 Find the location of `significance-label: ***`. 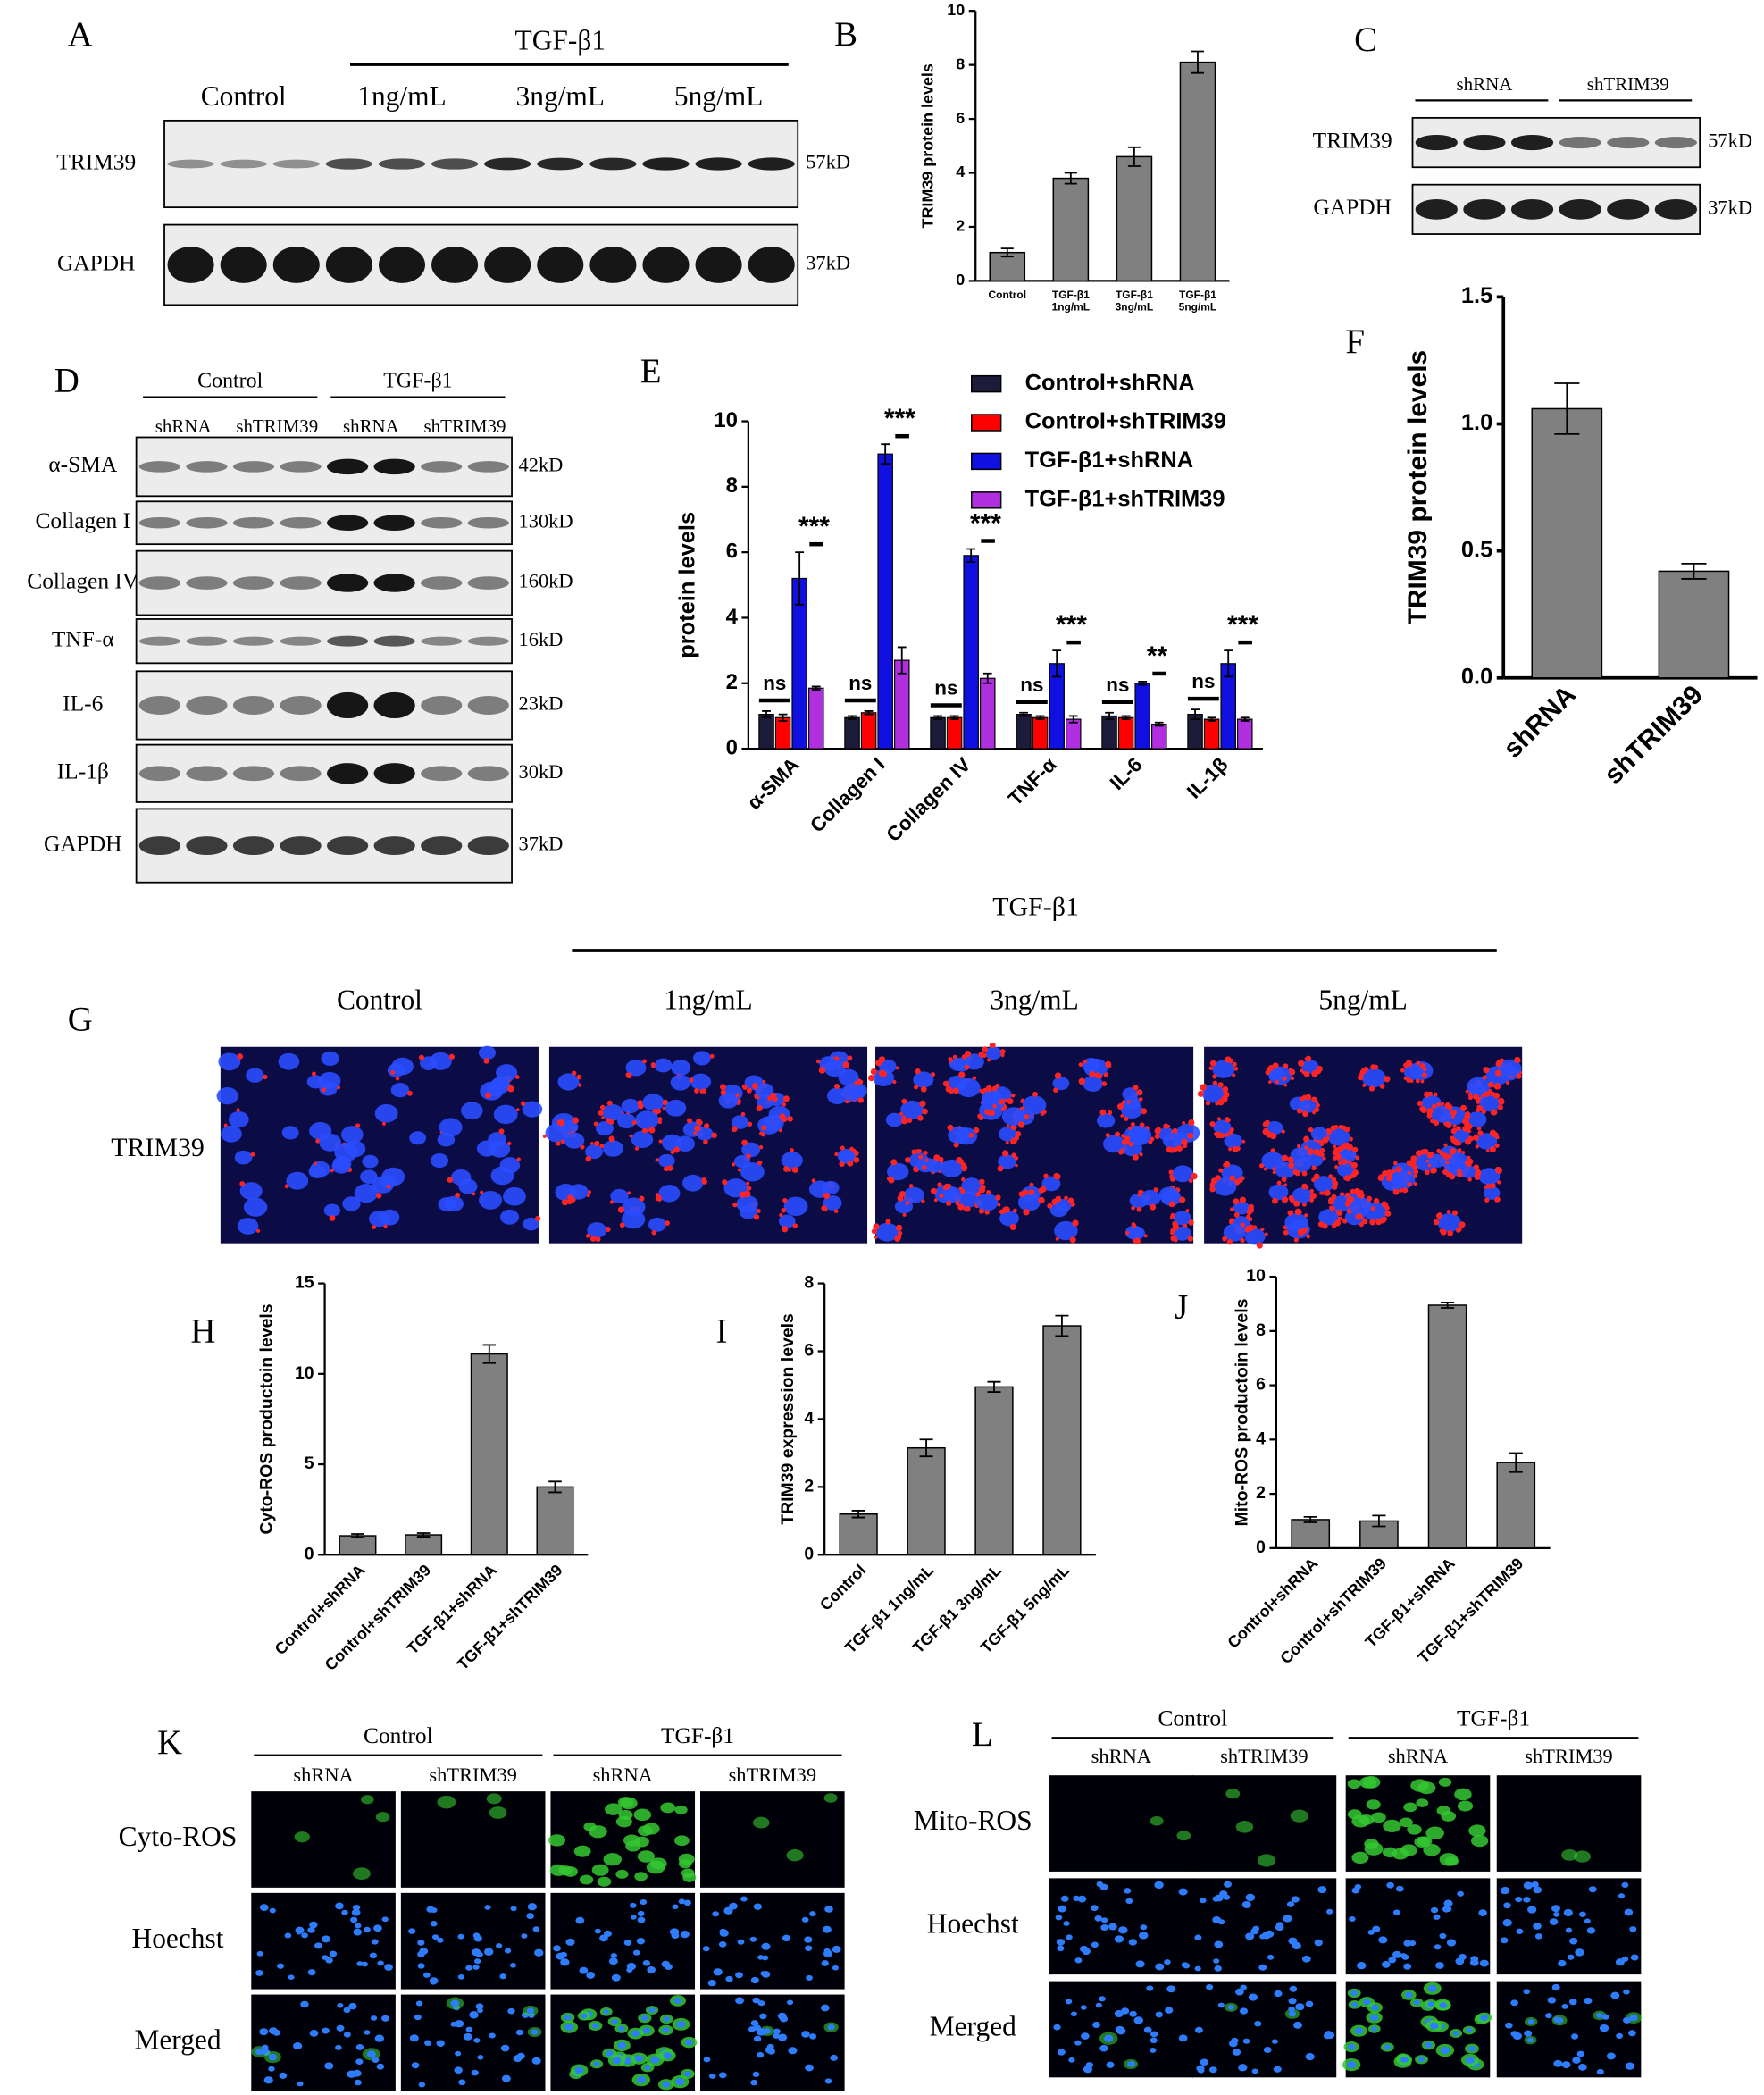

significance-label: *** is located at coordinates (899, 418).